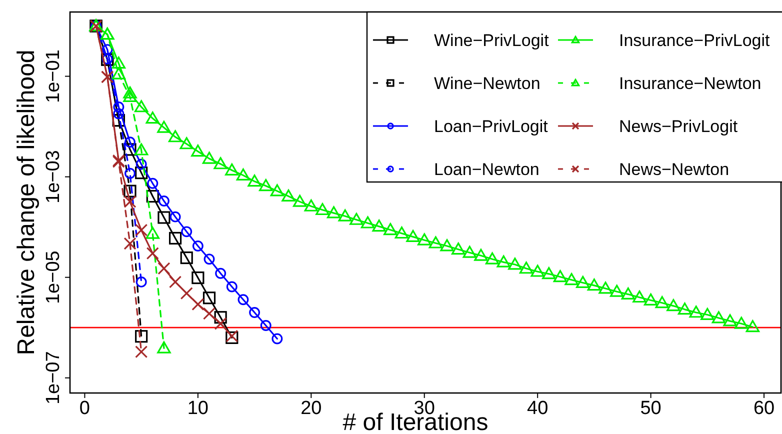  Describe the element at coordinates (53, 277) in the screenshot. I see `y-tick-label: 1e−05` at that location.